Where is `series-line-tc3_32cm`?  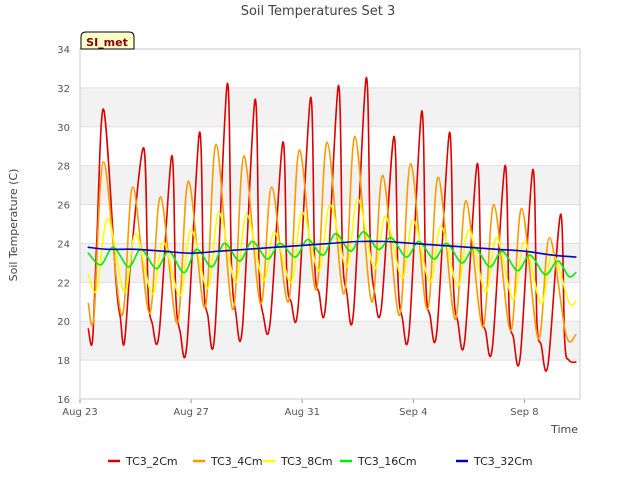
series-line-tc3_32cm is located at coordinates (332, 249).